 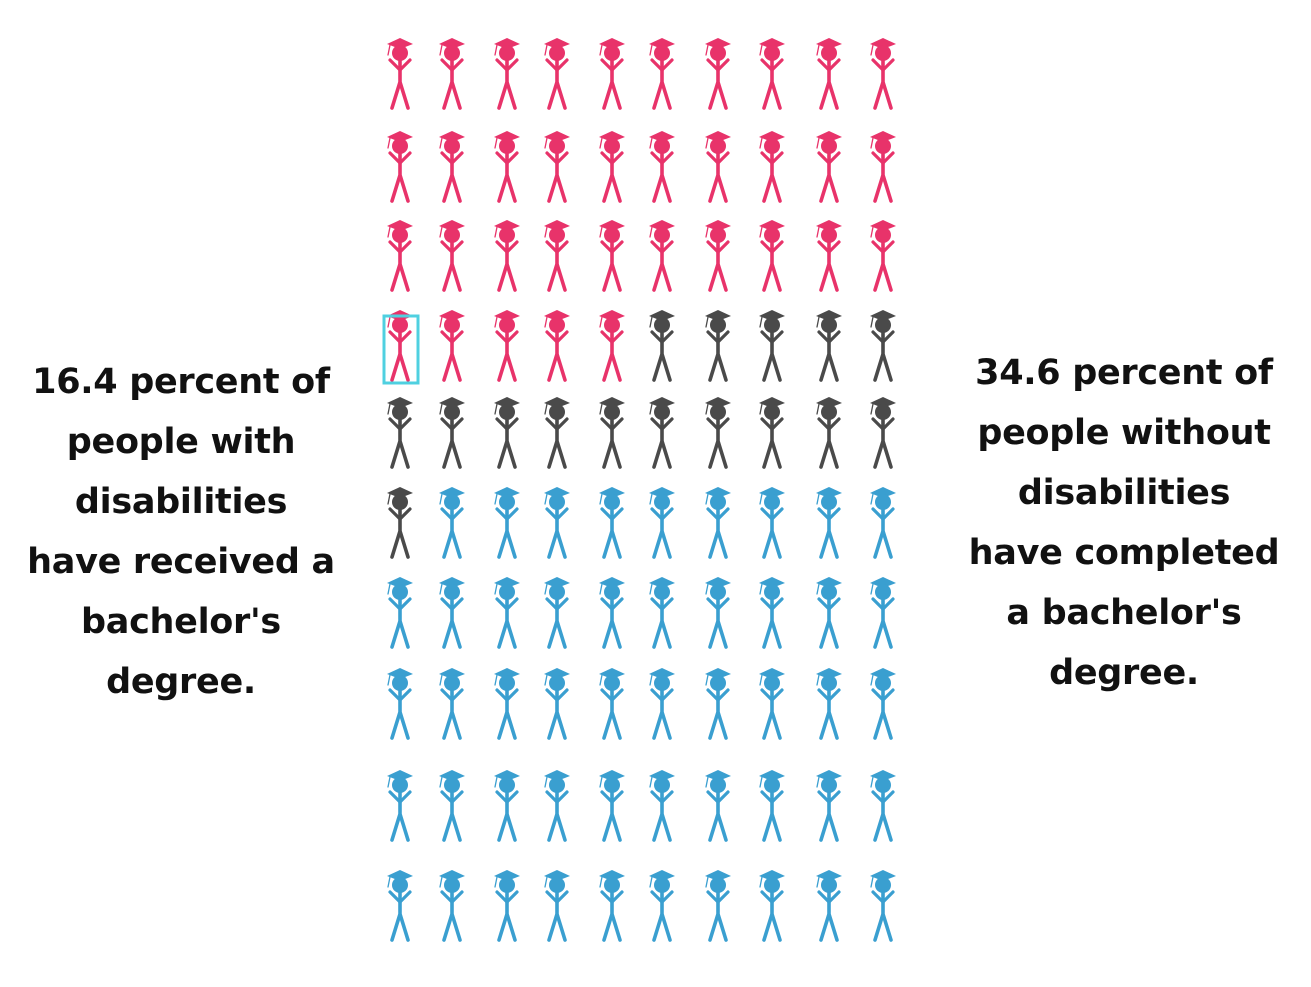 I want to click on highlight-box, so click(x=401, y=349).